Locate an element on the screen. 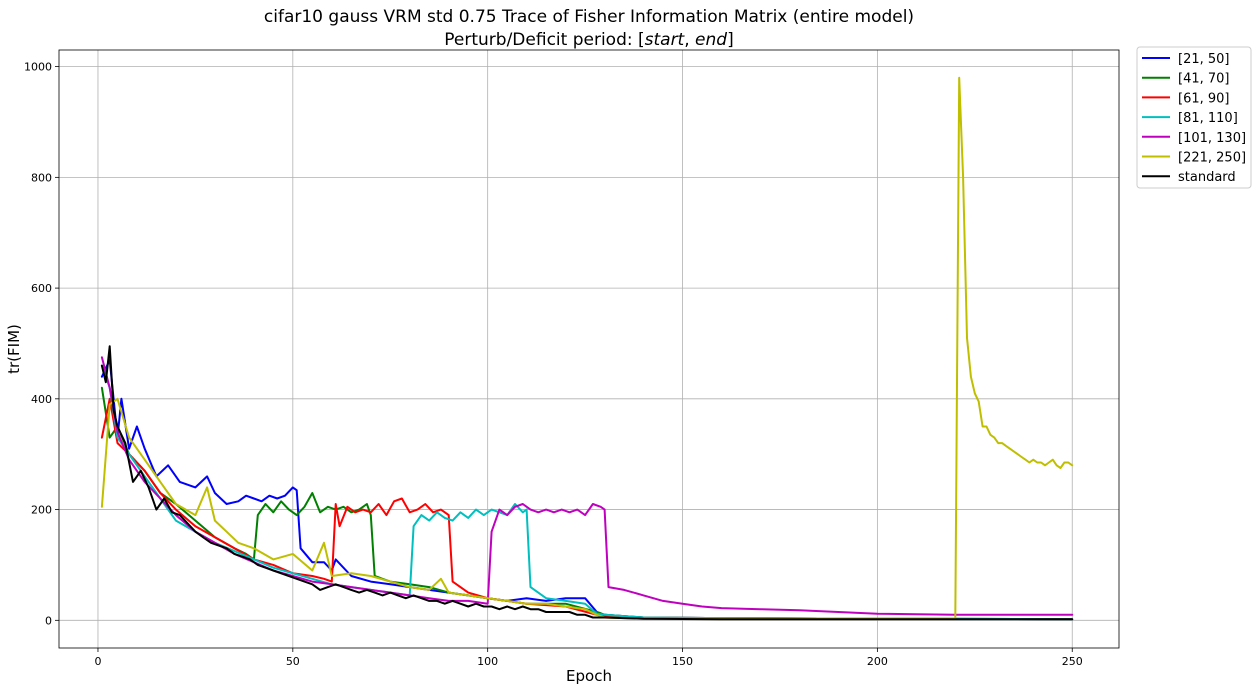 The width and height of the screenshot is (1258, 691). y-tick-label: 1000 is located at coordinates (38, 67).